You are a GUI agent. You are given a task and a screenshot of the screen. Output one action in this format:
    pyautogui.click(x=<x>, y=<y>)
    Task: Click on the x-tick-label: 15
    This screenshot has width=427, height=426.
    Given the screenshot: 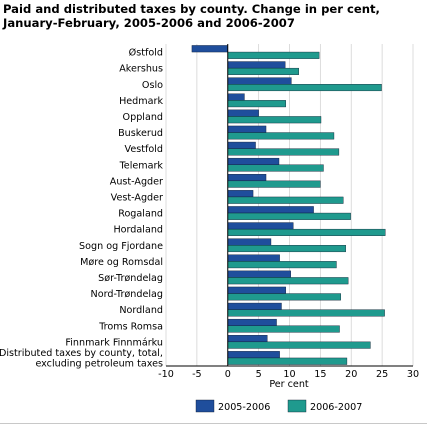 What is the action you would take?
    pyautogui.click(x=320, y=374)
    